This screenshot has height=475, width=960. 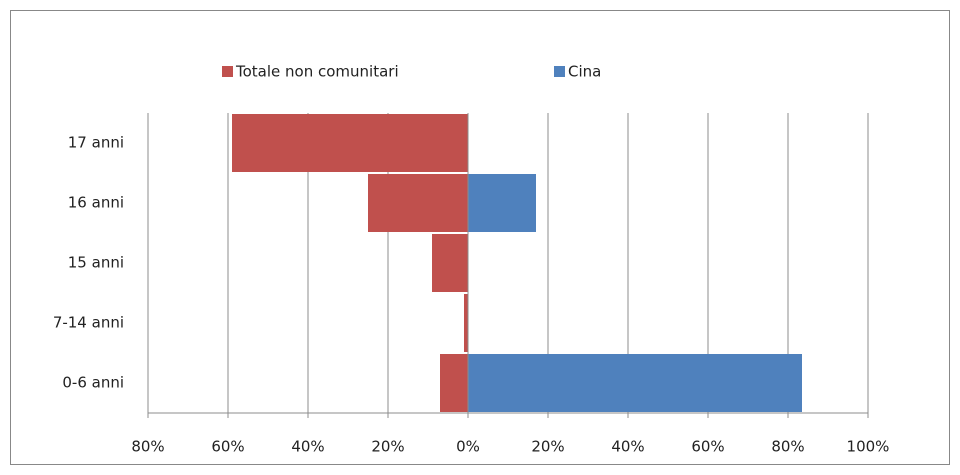 I want to click on legend-label: Cina, so click(x=584, y=72).